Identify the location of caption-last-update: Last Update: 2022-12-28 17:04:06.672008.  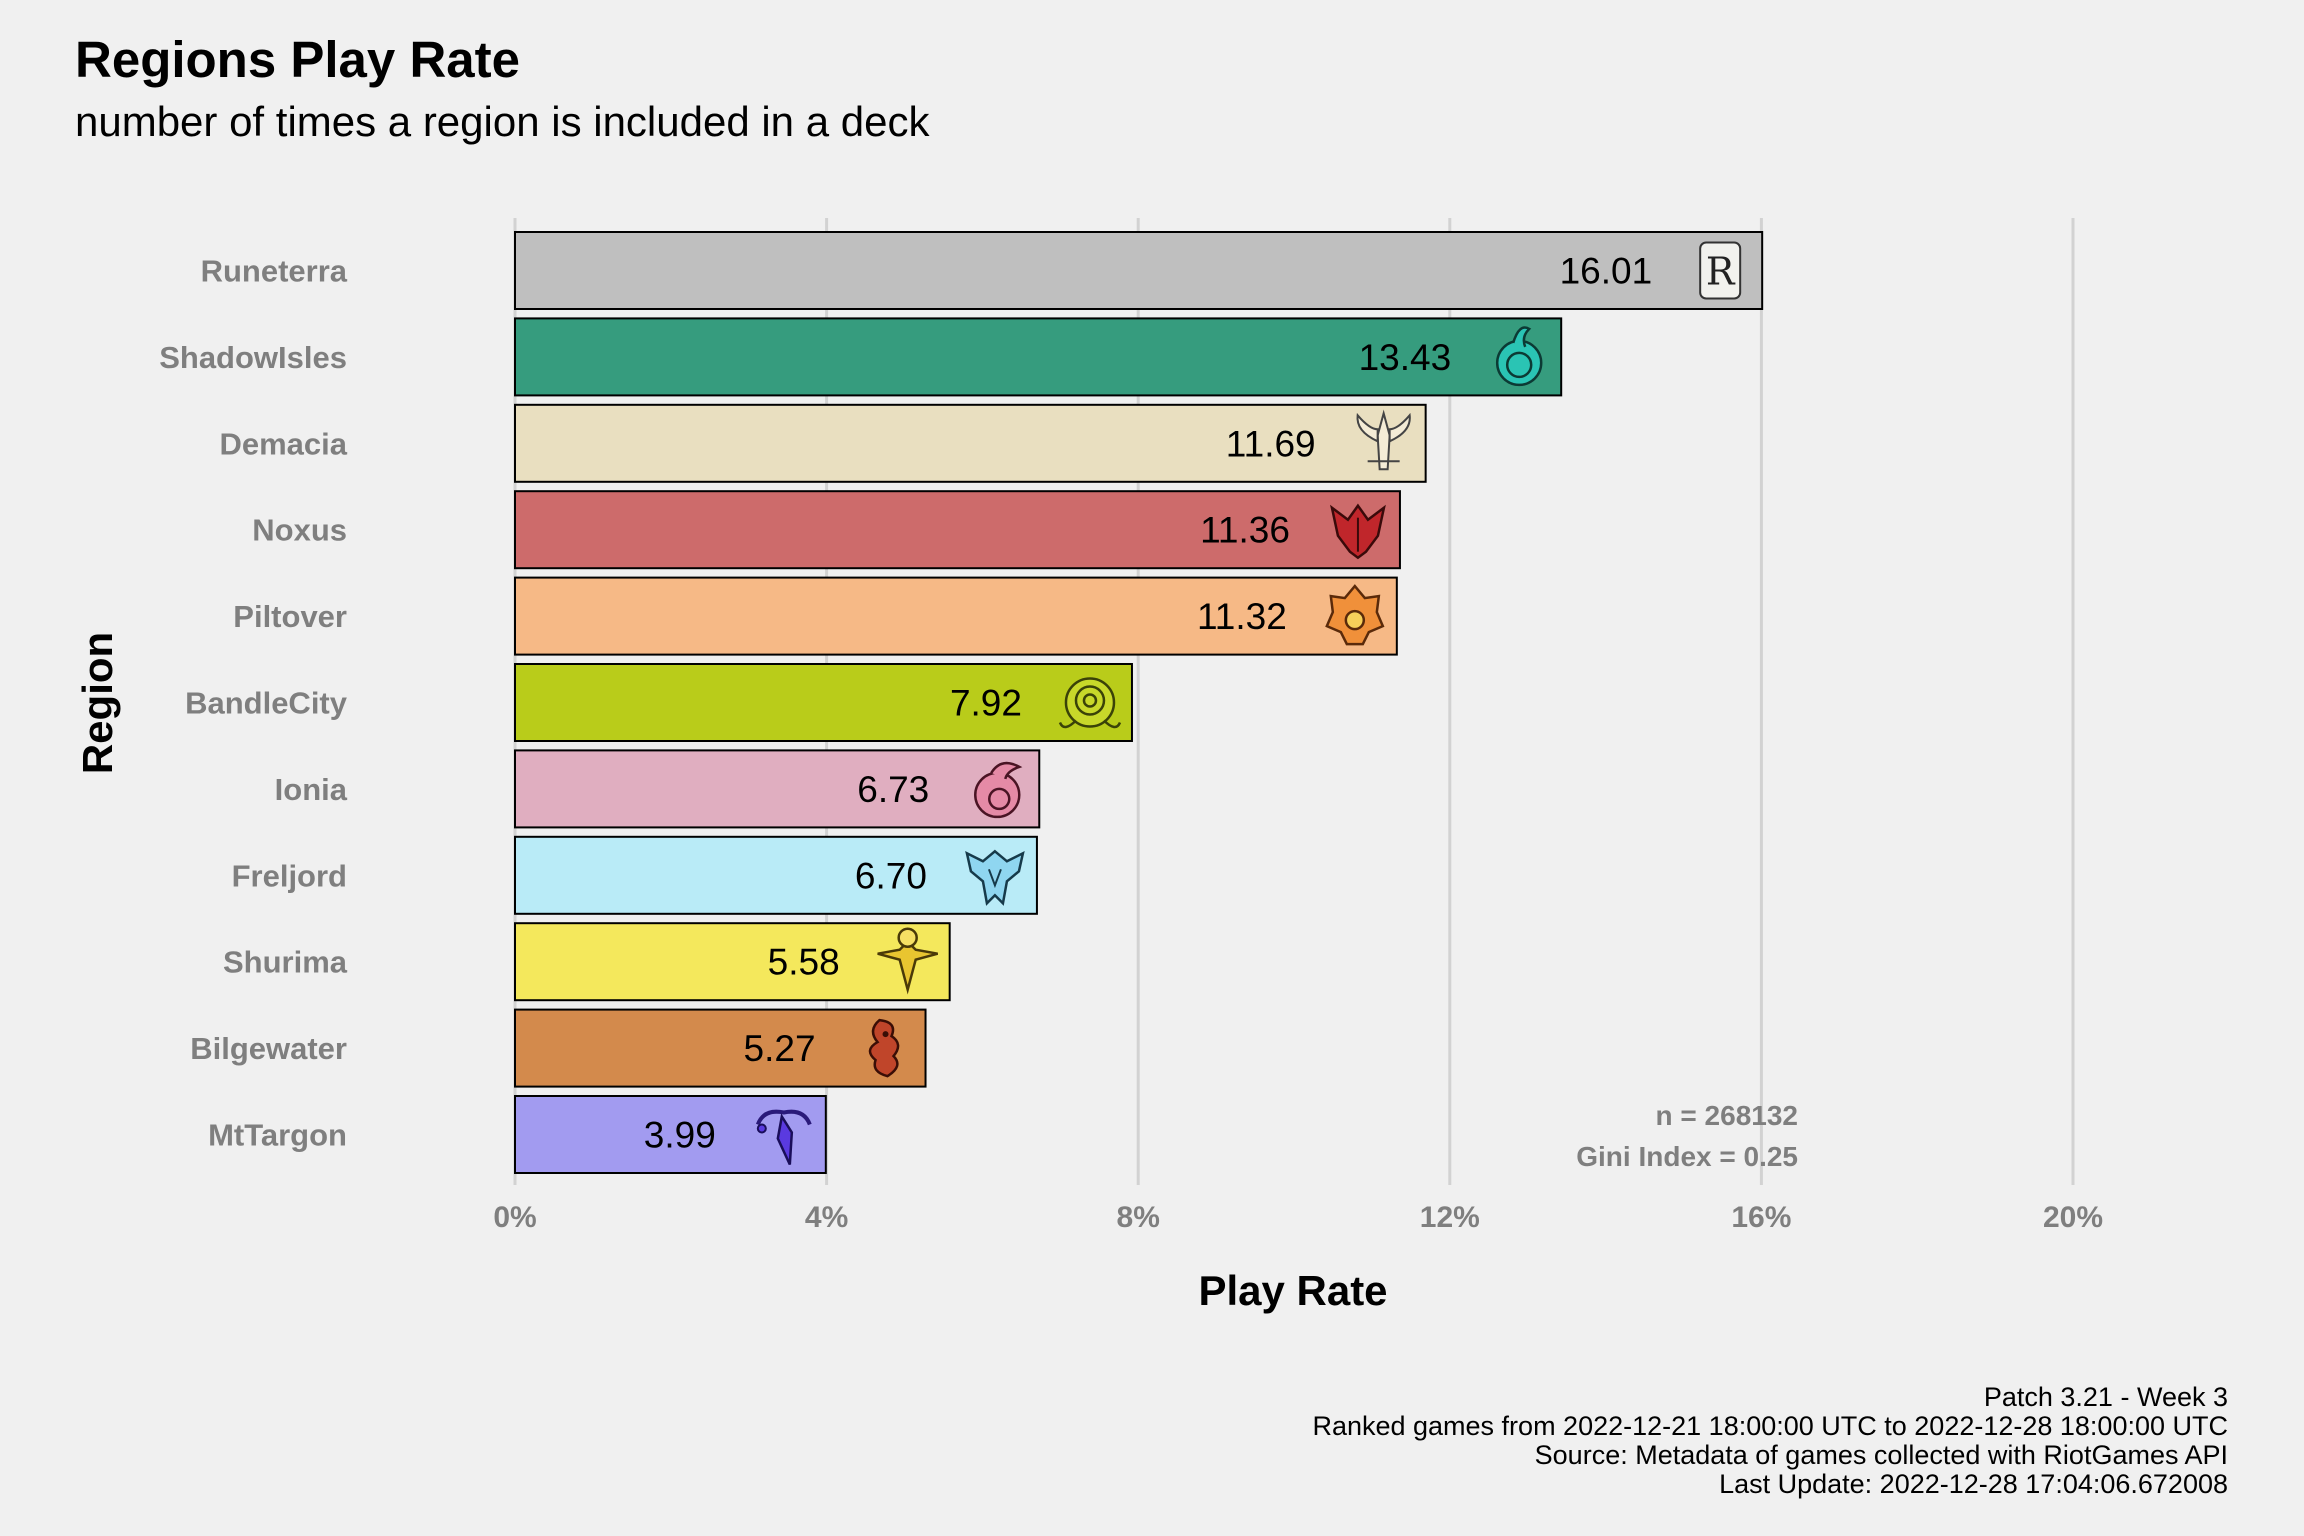
(1973, 1484).